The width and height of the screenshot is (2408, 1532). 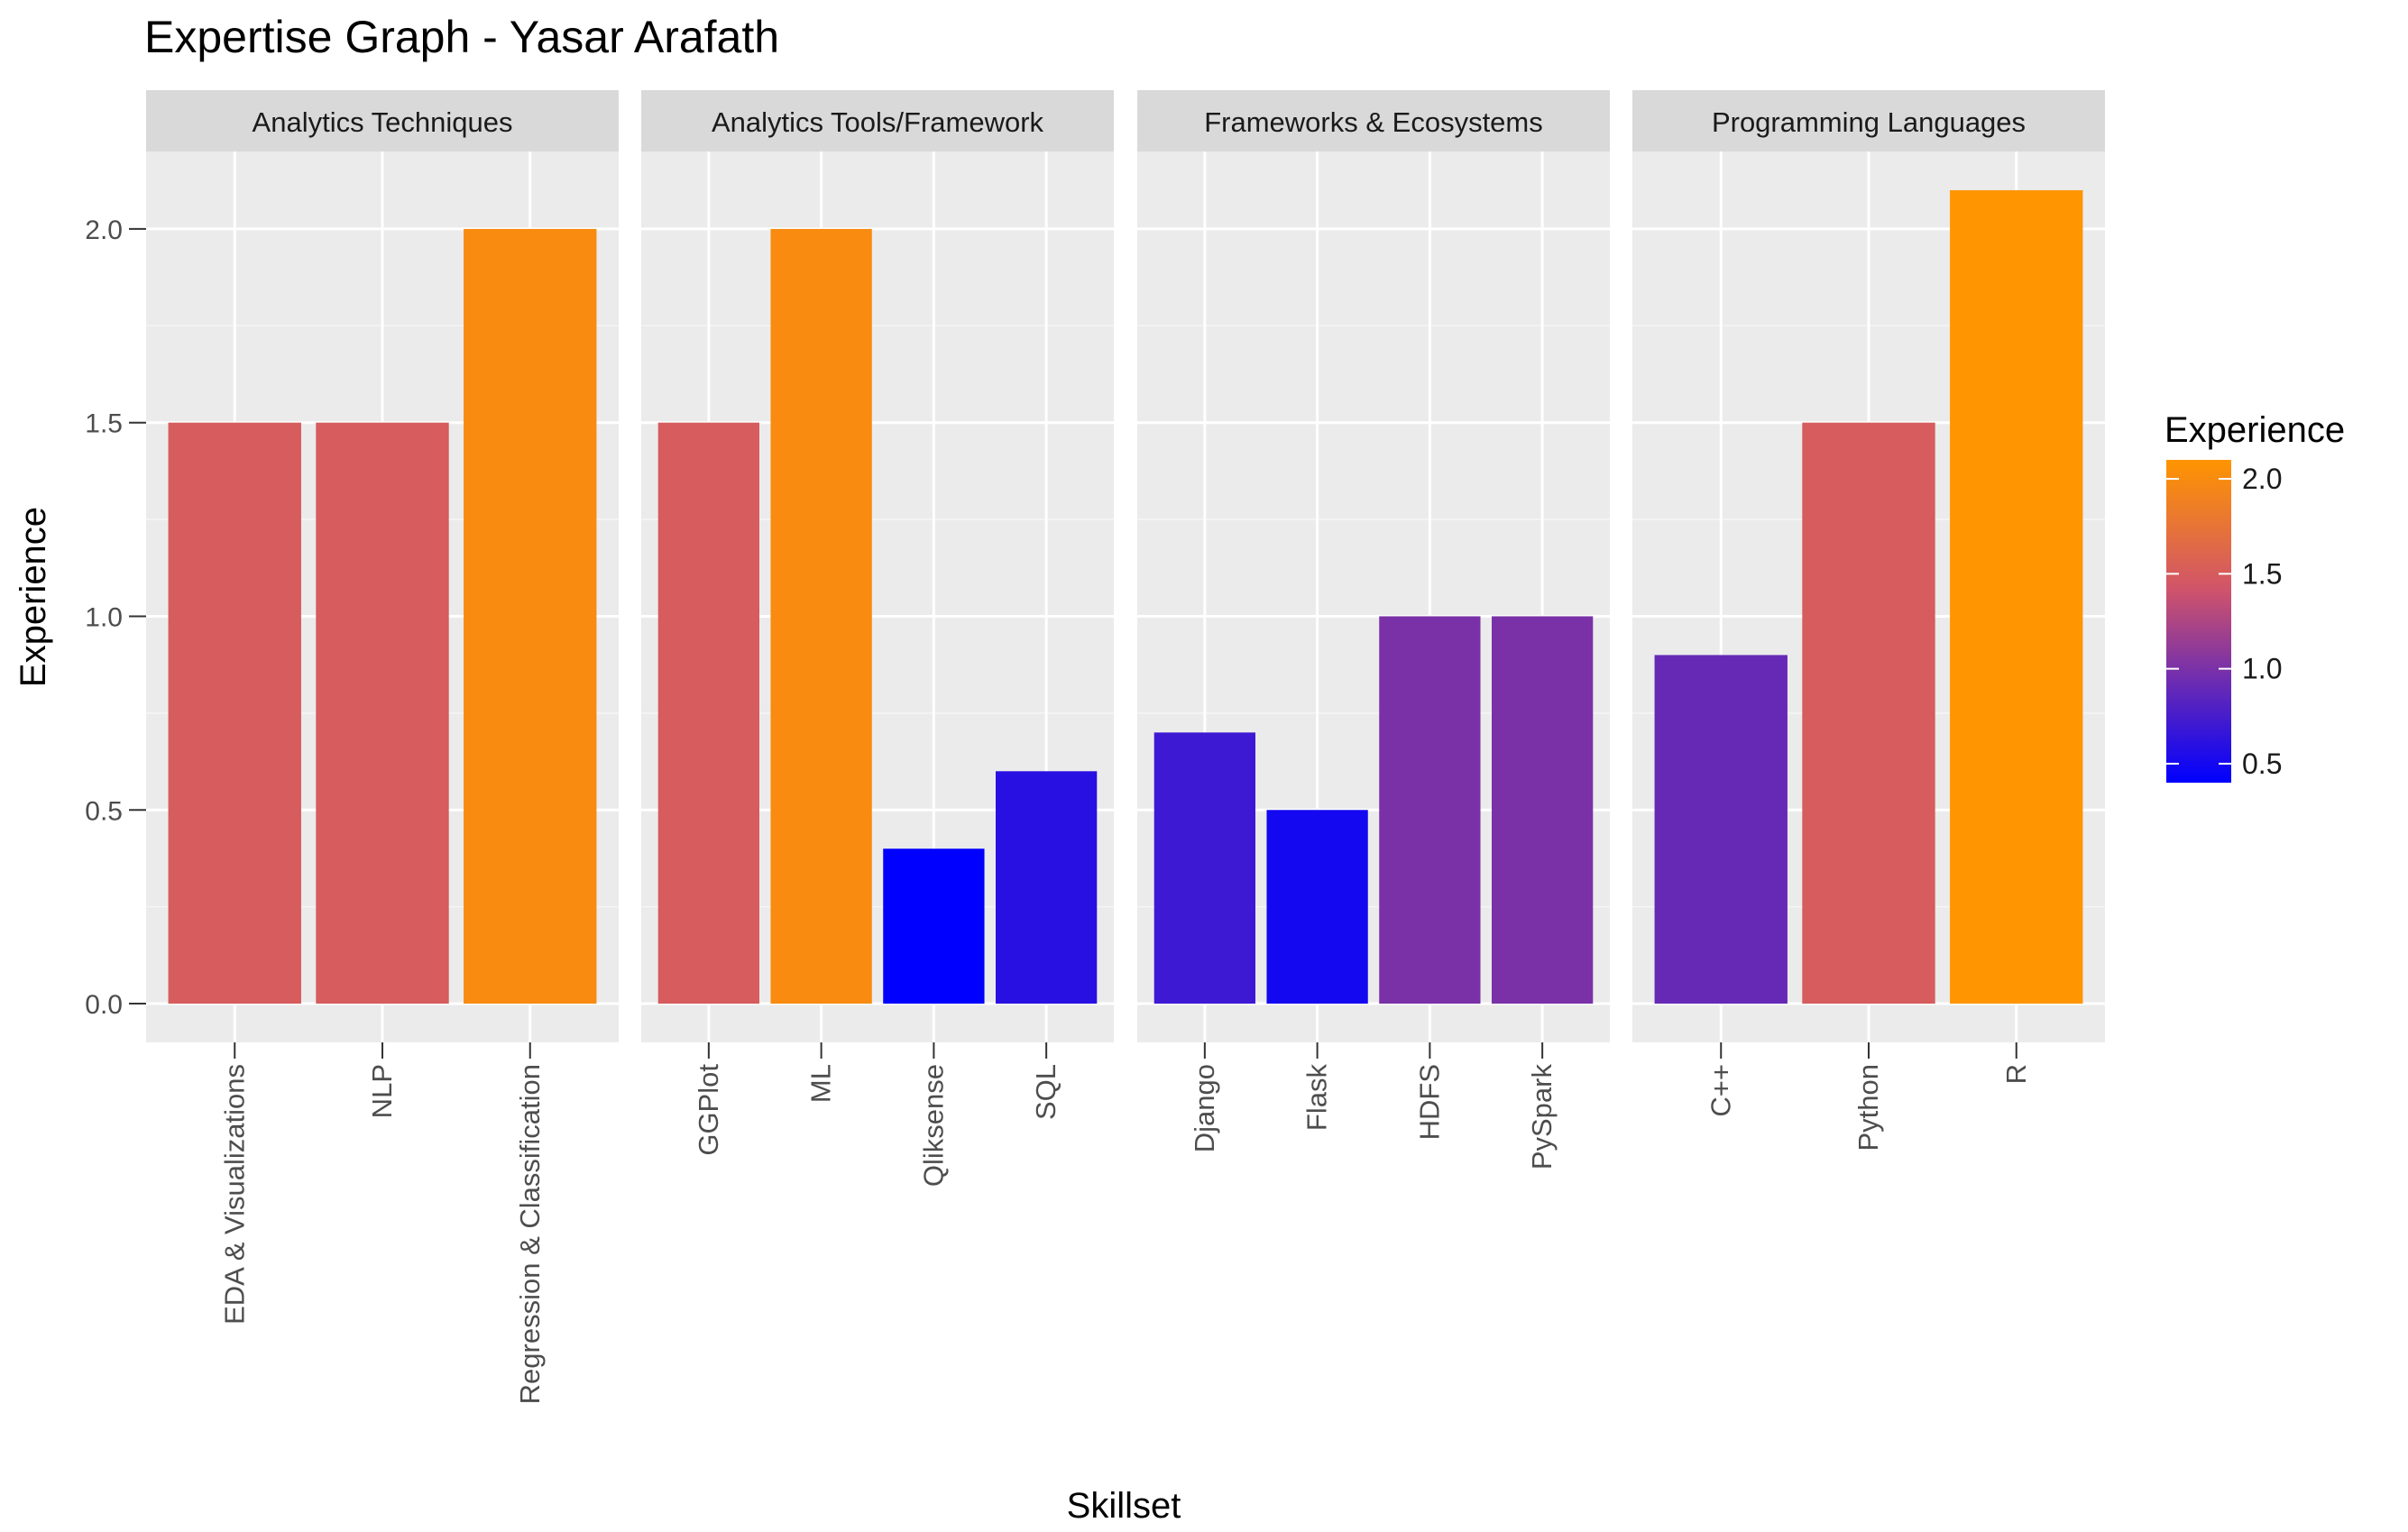 I want to click on y-tick-label: 1.0, so click(x=104, y=617).